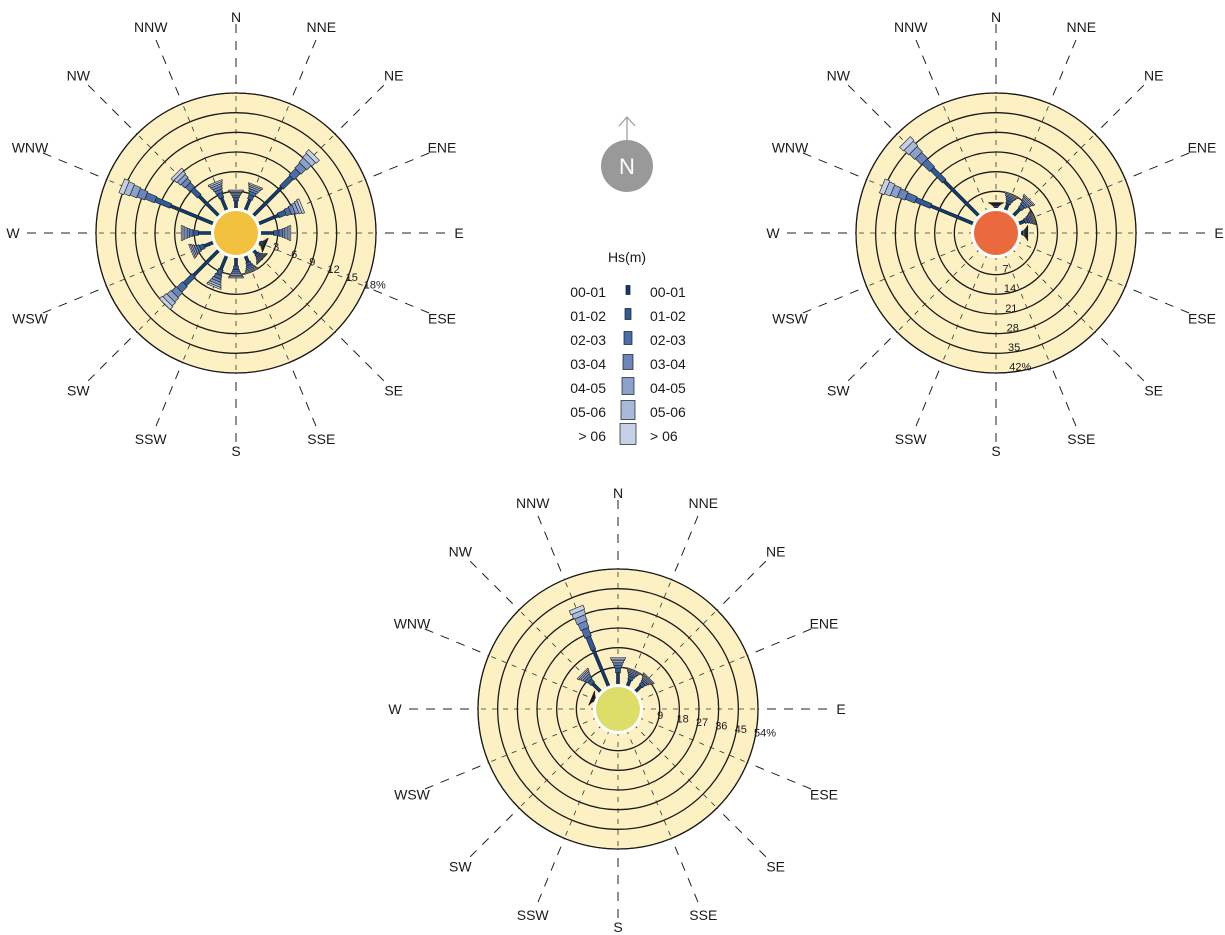 This screenshot has width=1225, height=935. I want to click on ring-label: 3, so click(276, 248).